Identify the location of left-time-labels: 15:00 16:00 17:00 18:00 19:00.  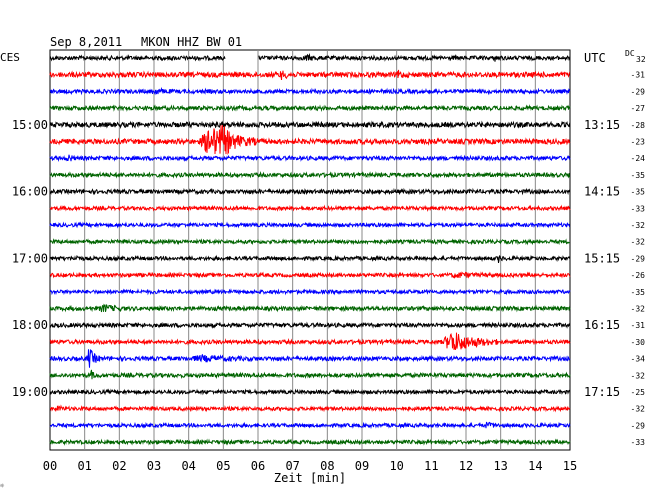
(30, 258).